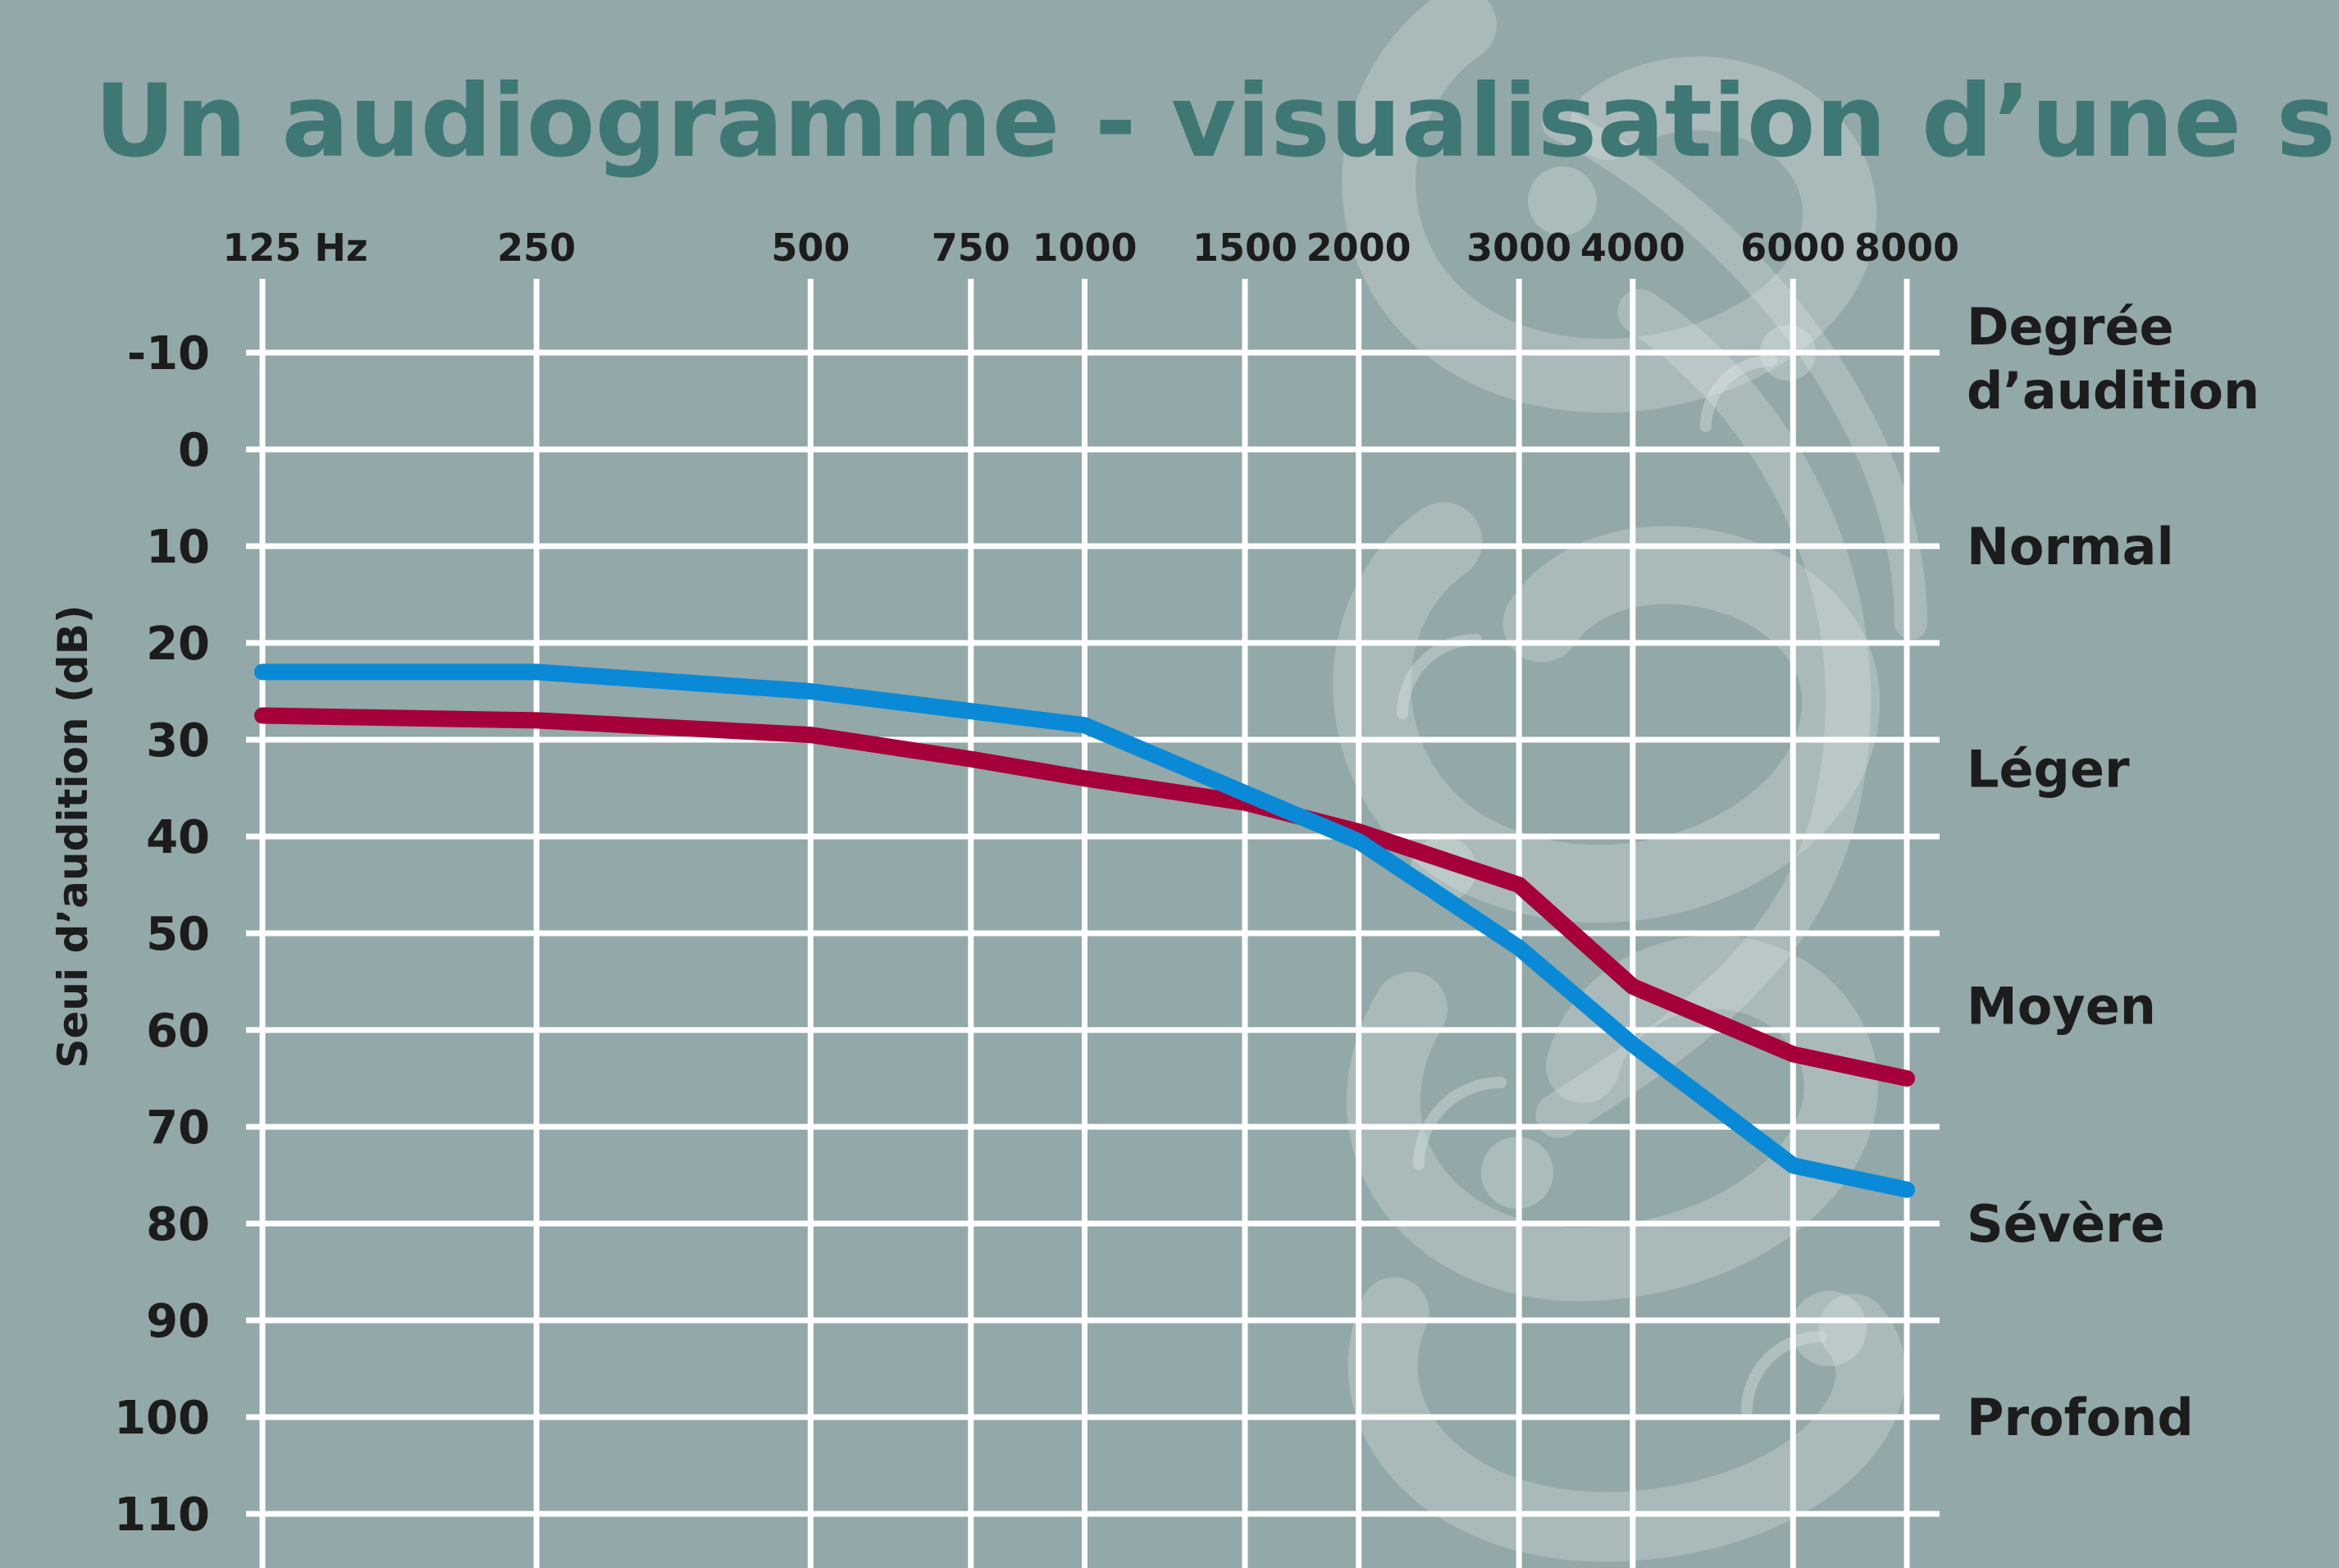 Image resolution: width=2339 pixels, height=1568 pixels. I want to click on y-axis-ticks: -10 0 10 20 30 40 50 60 70 80 90 100 110, so click(162, 934).